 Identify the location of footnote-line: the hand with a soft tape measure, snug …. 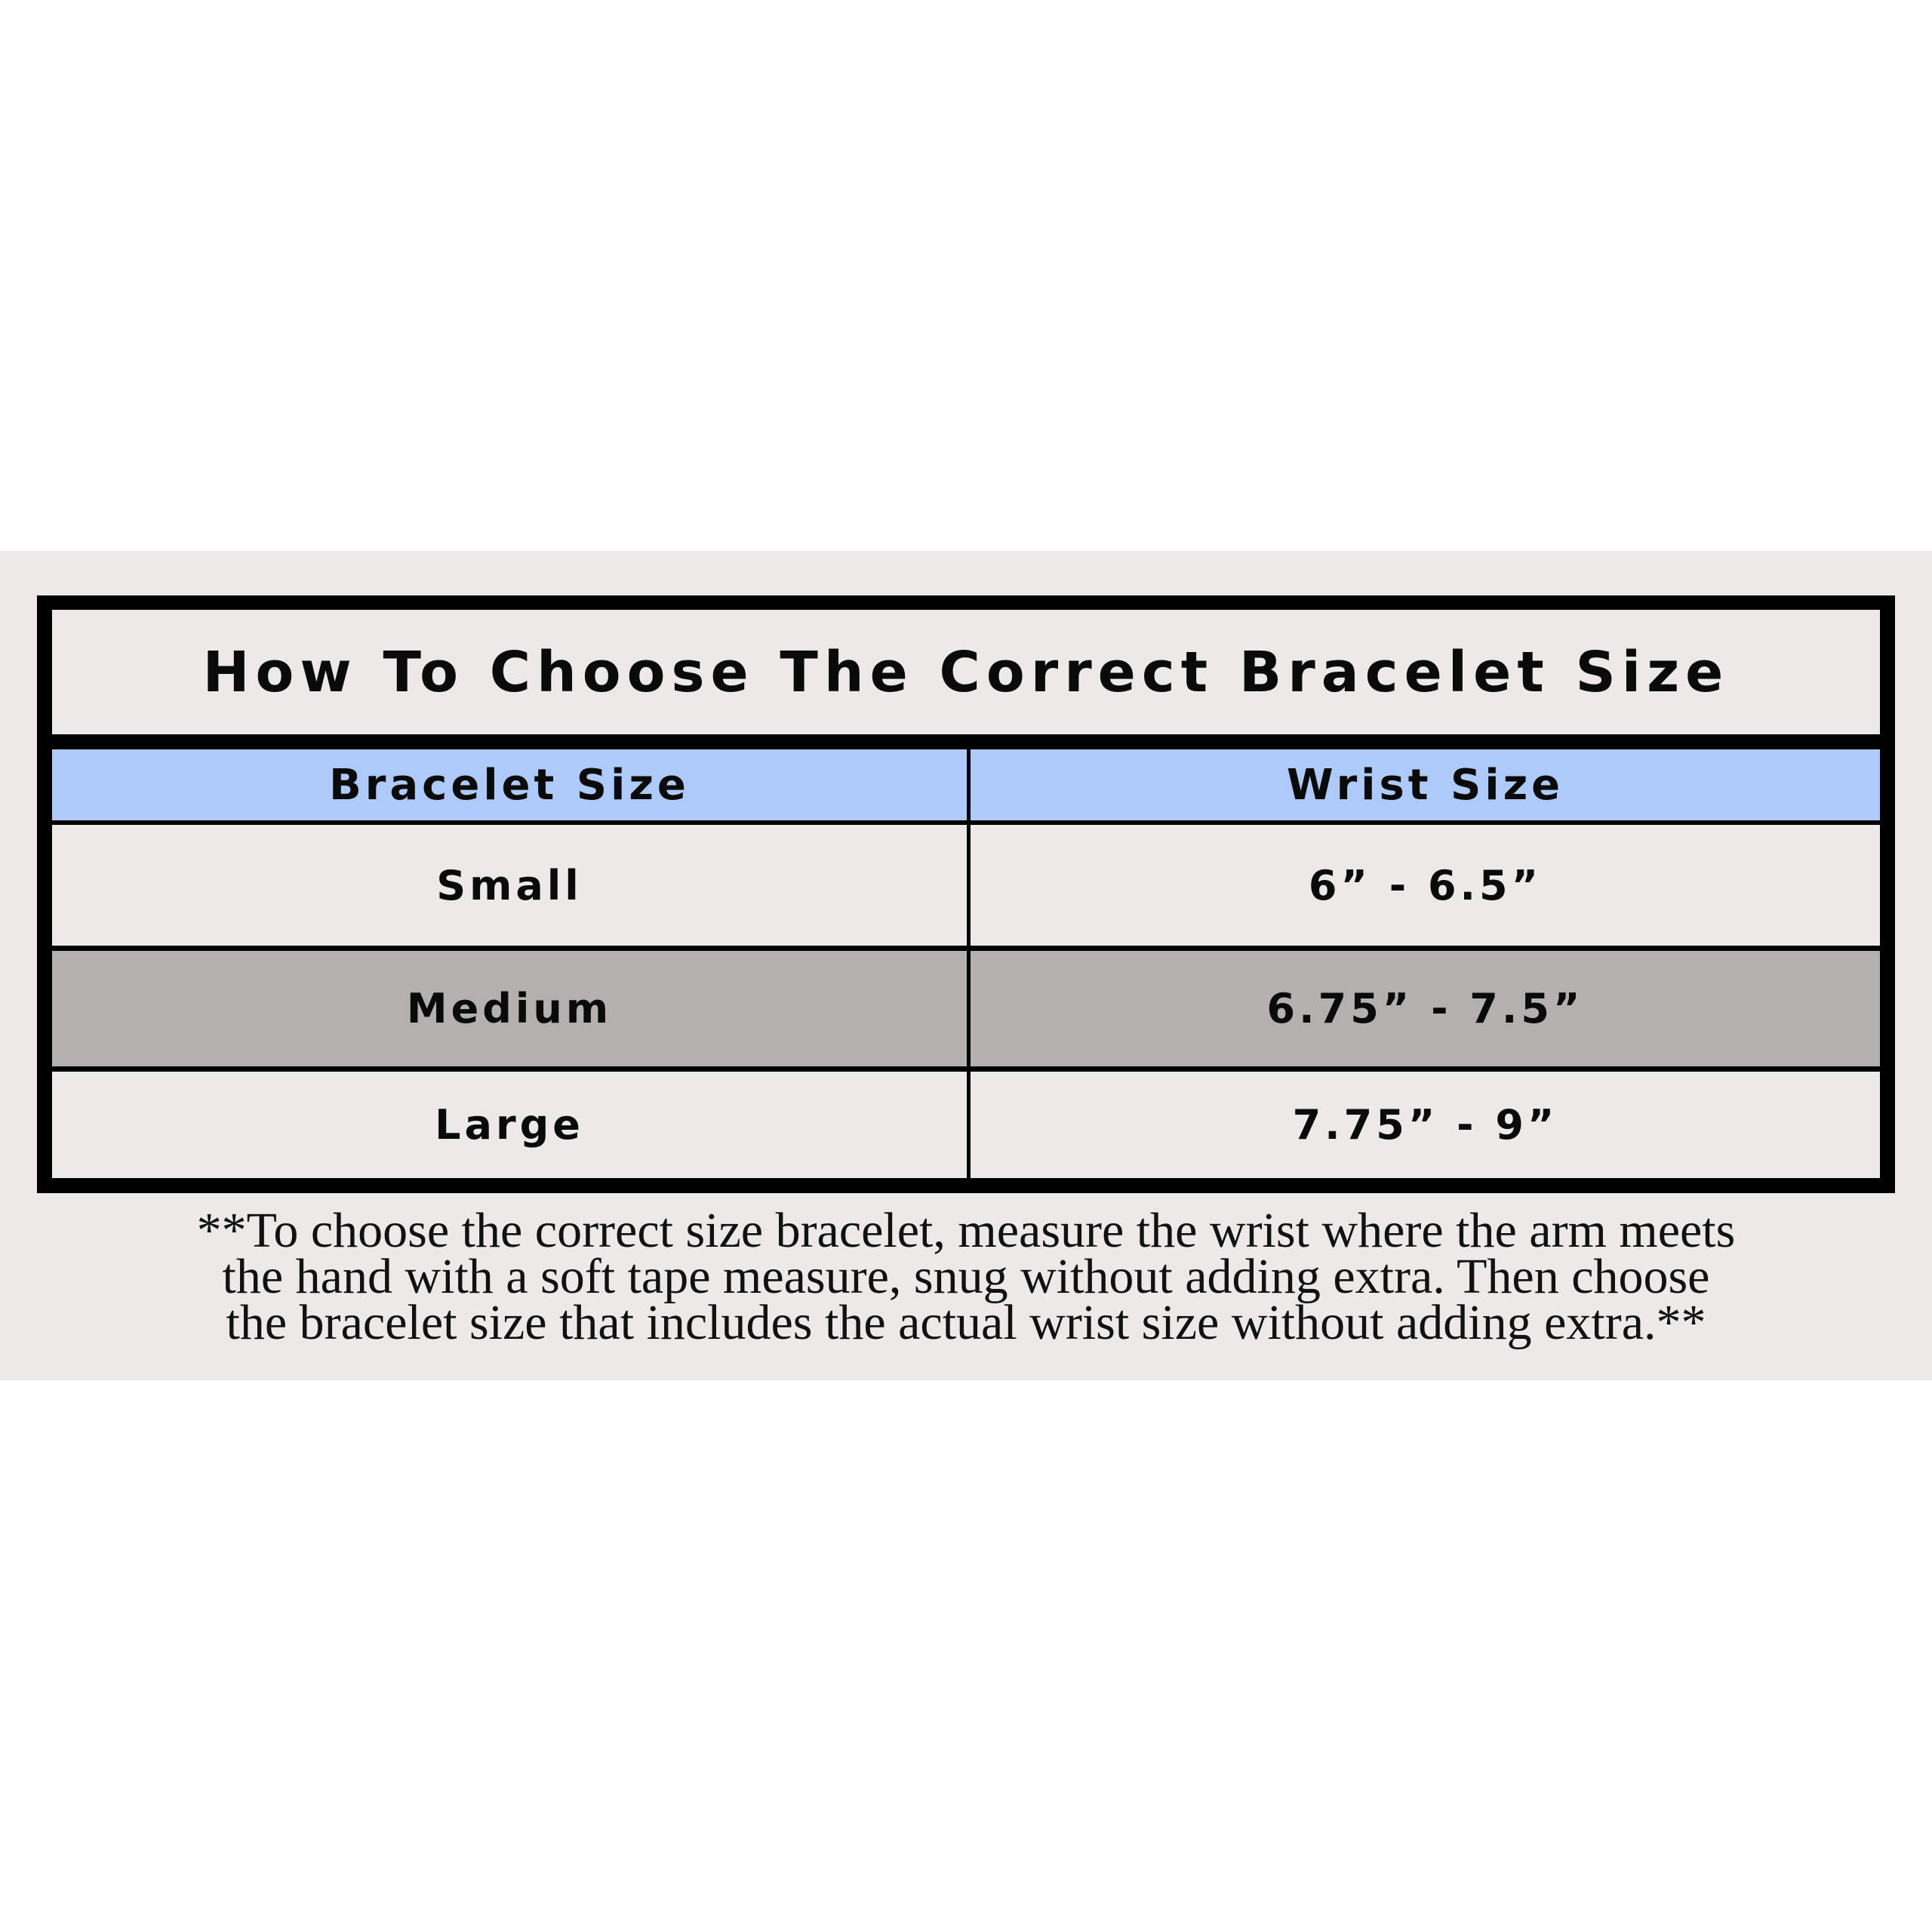
(966, 1276).